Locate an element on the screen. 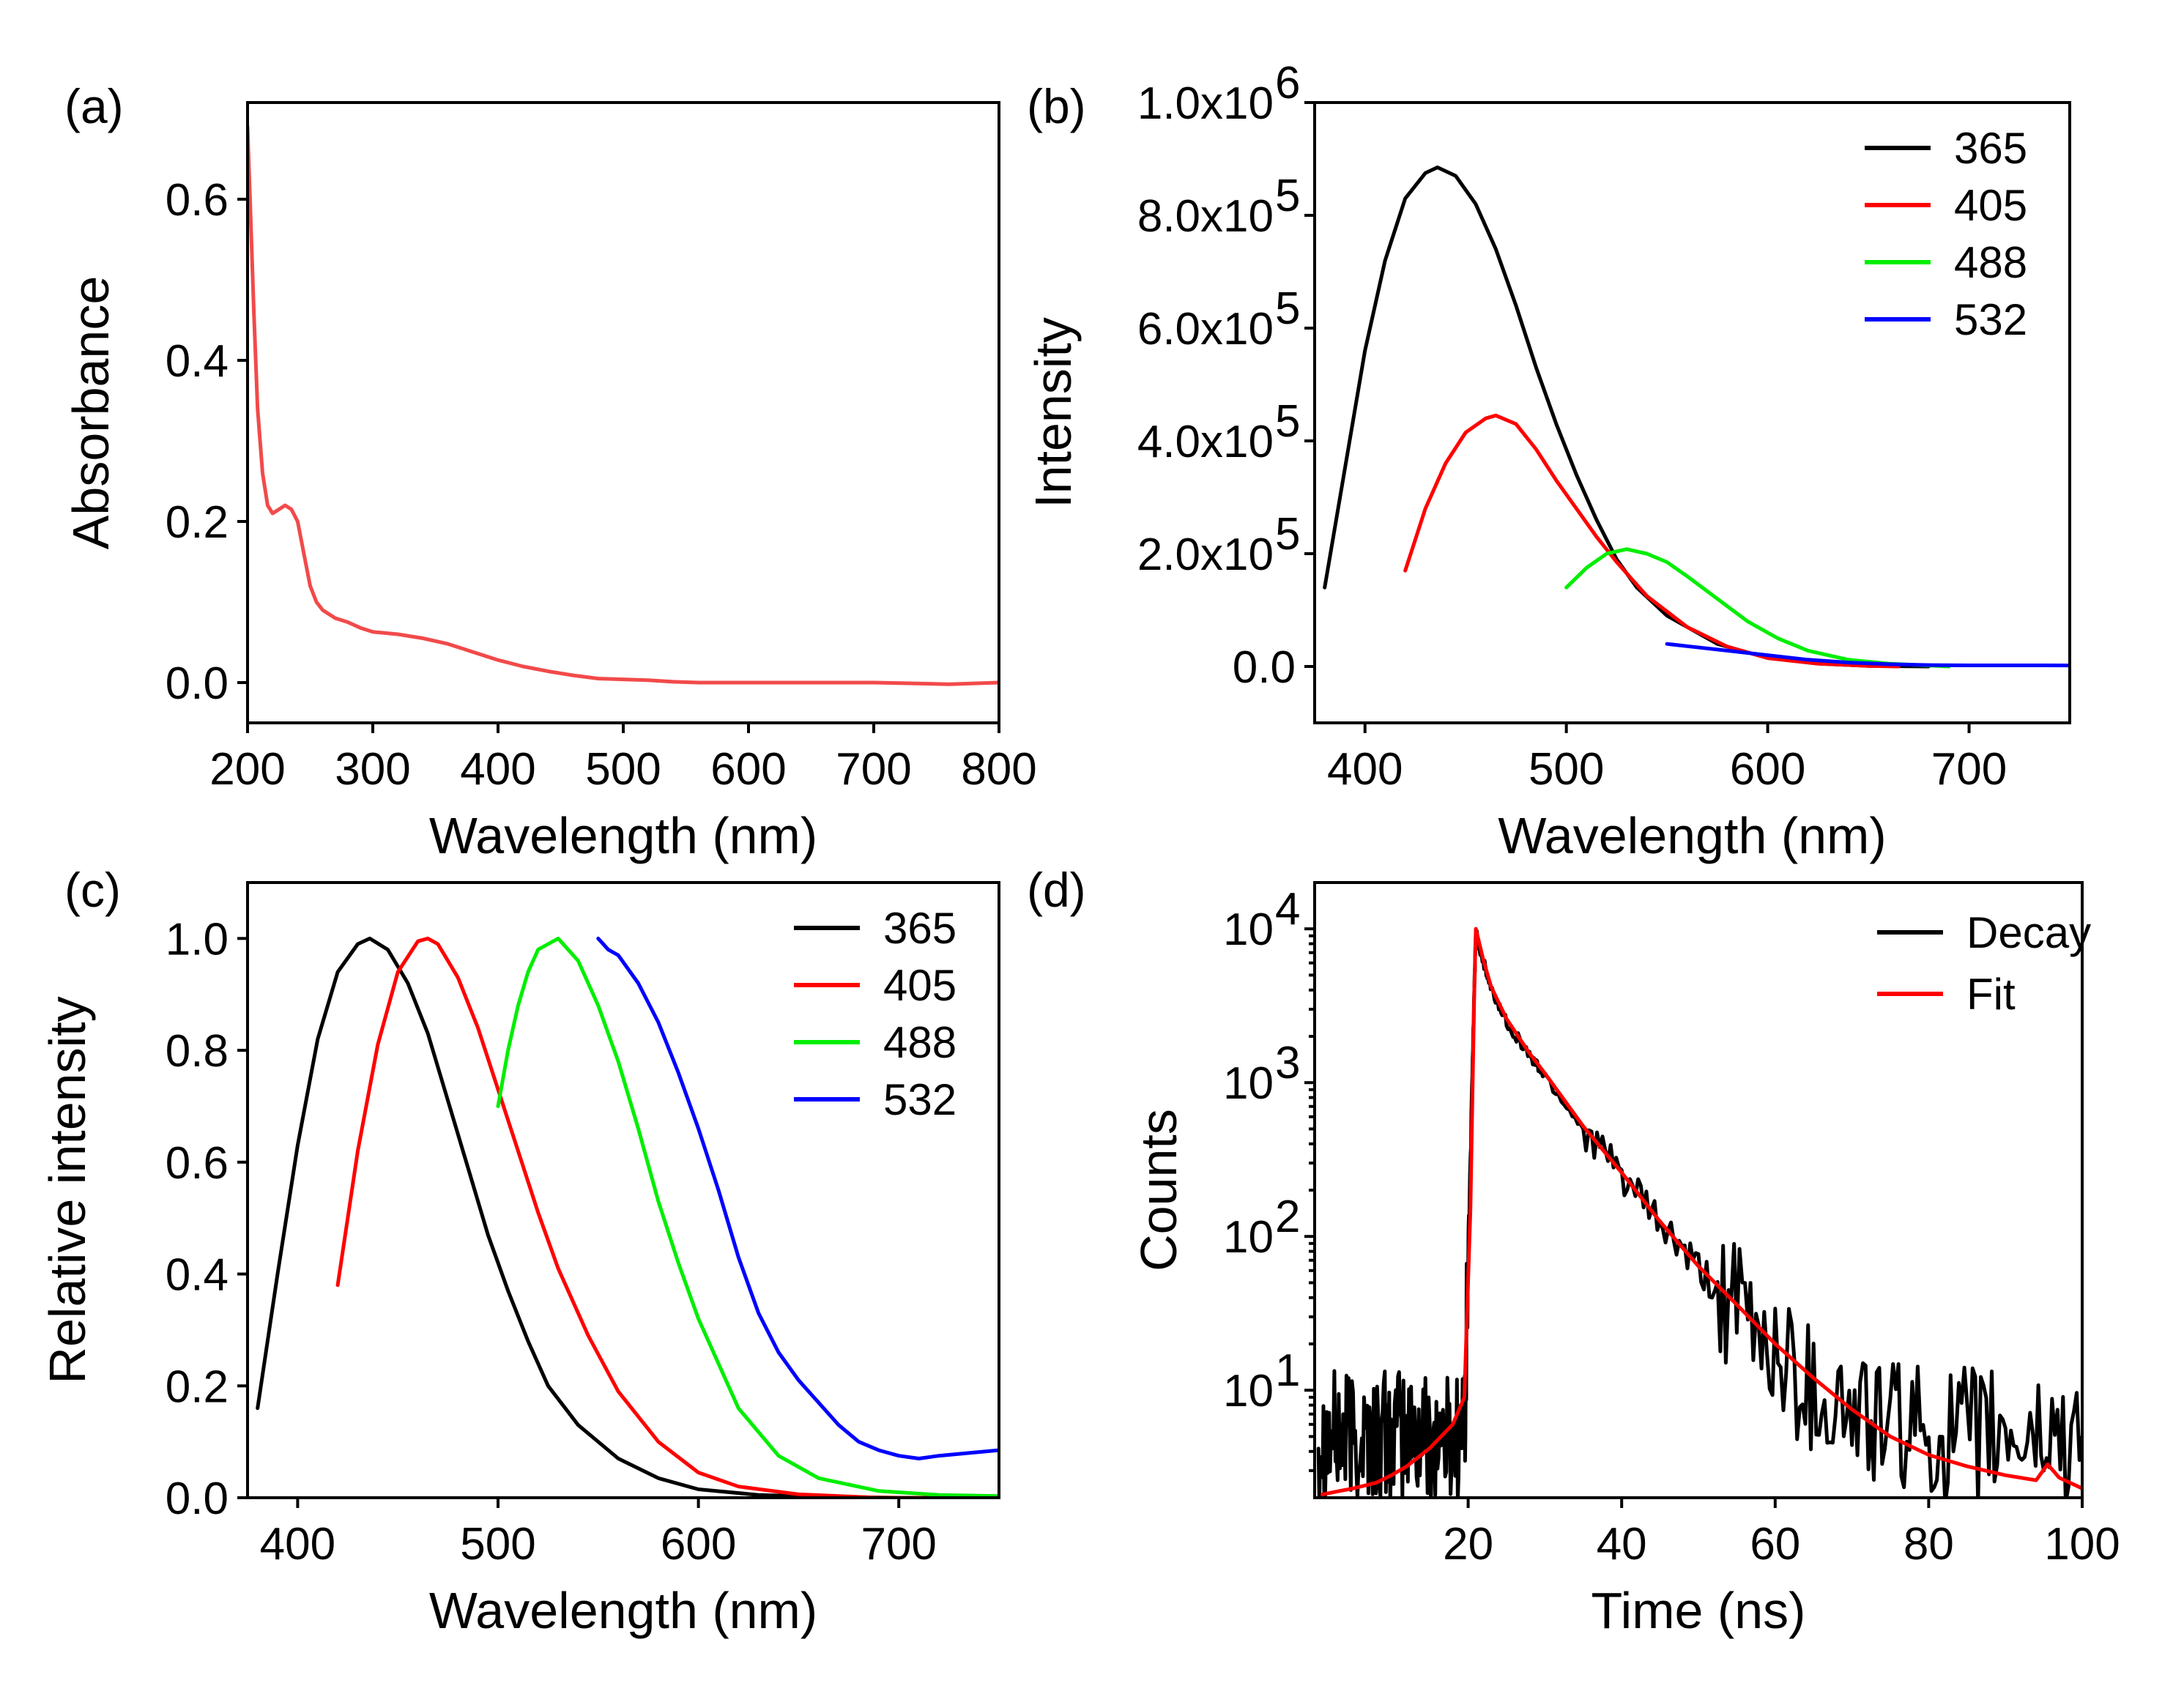  panel-label: (b) is located at coordinates (1056, 106).